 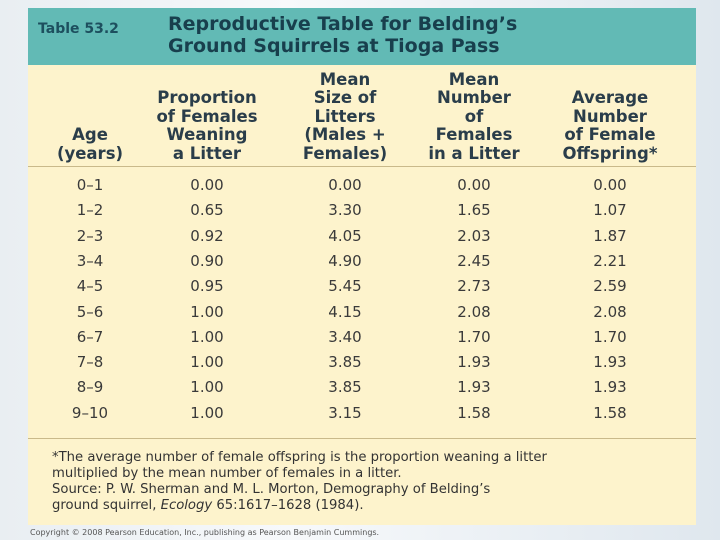 What do you see at coordinates (345, 116) in the screenshot?
I see `column-header: Litters` at bounding box center [345, 116].